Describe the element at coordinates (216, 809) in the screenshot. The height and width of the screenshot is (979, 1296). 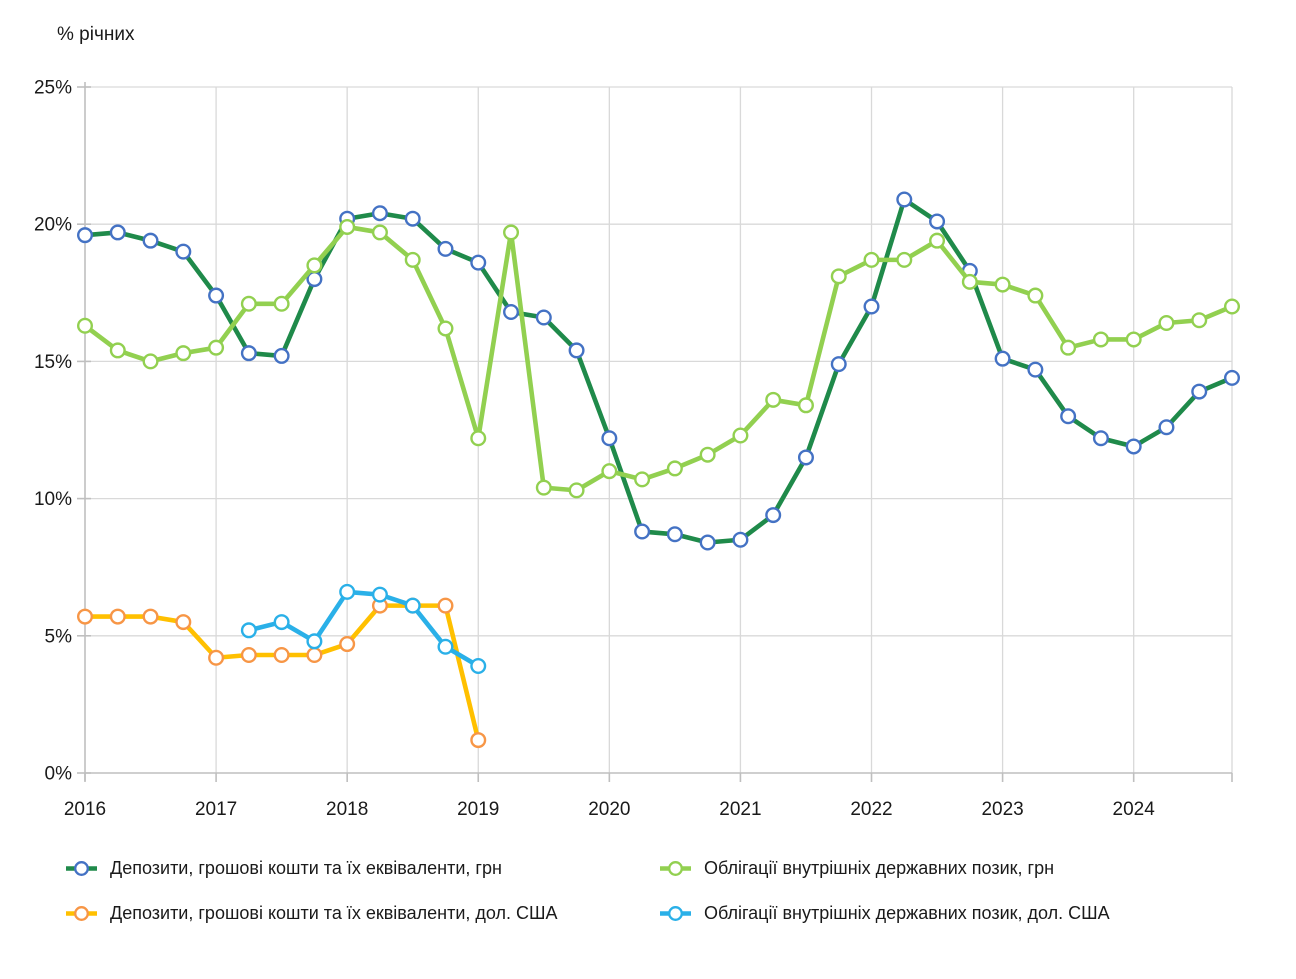
I see `x-tick-label: 2017` at that location.